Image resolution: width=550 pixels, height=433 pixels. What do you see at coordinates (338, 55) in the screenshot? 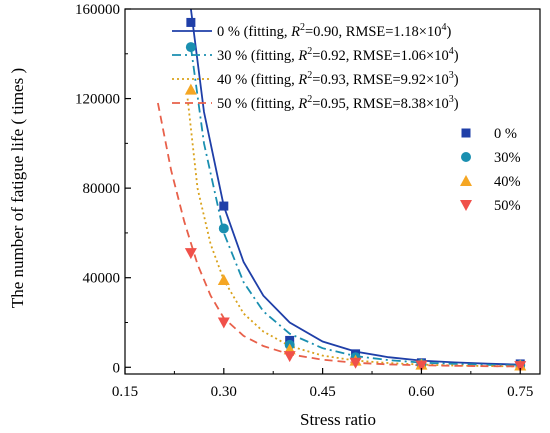
I see `legend-fit-label-2: 30 % (fitting, R2=0.92, RMSE=1.06×104)` at bounding box center [338, 55].